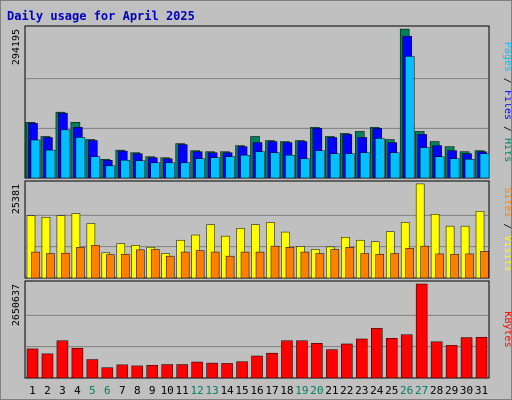 The width and height of the screenshot is (512, 400). What do you see at coordinates (421, 390) in the screenshot?
I see `x-tick-day-27: 27` at bounding box center [421, 390].